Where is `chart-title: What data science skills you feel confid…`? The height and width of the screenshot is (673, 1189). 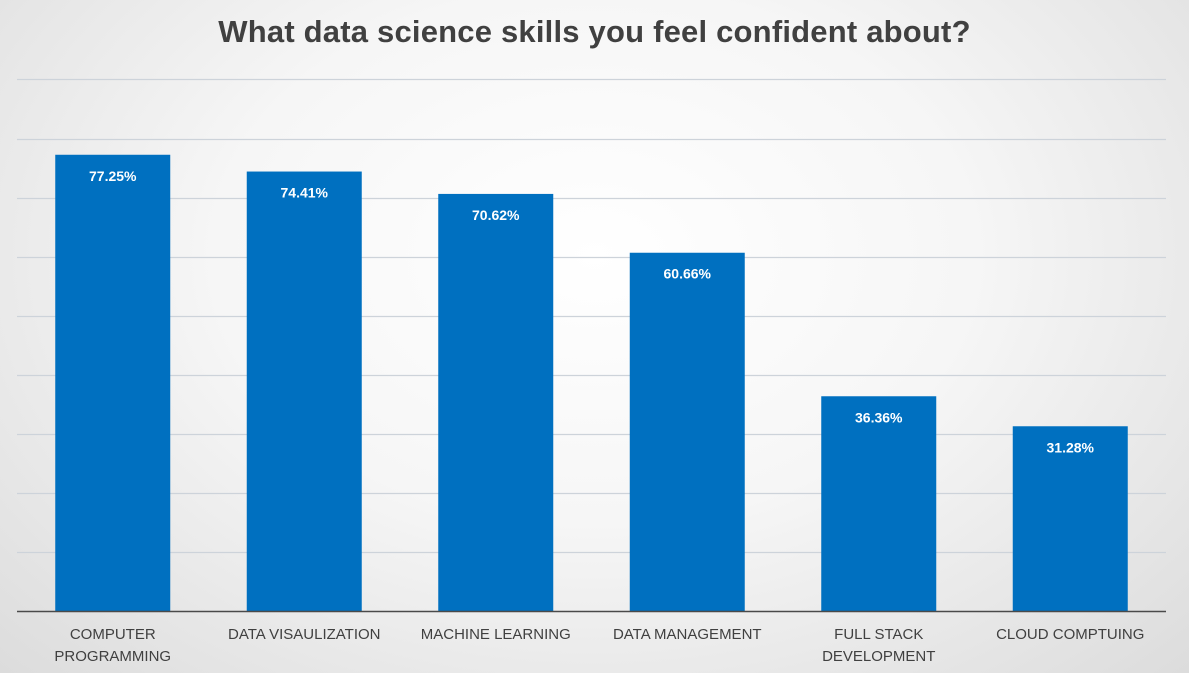 chart-title: What data science skills you feel confid… is located at coordinates (594, 31).